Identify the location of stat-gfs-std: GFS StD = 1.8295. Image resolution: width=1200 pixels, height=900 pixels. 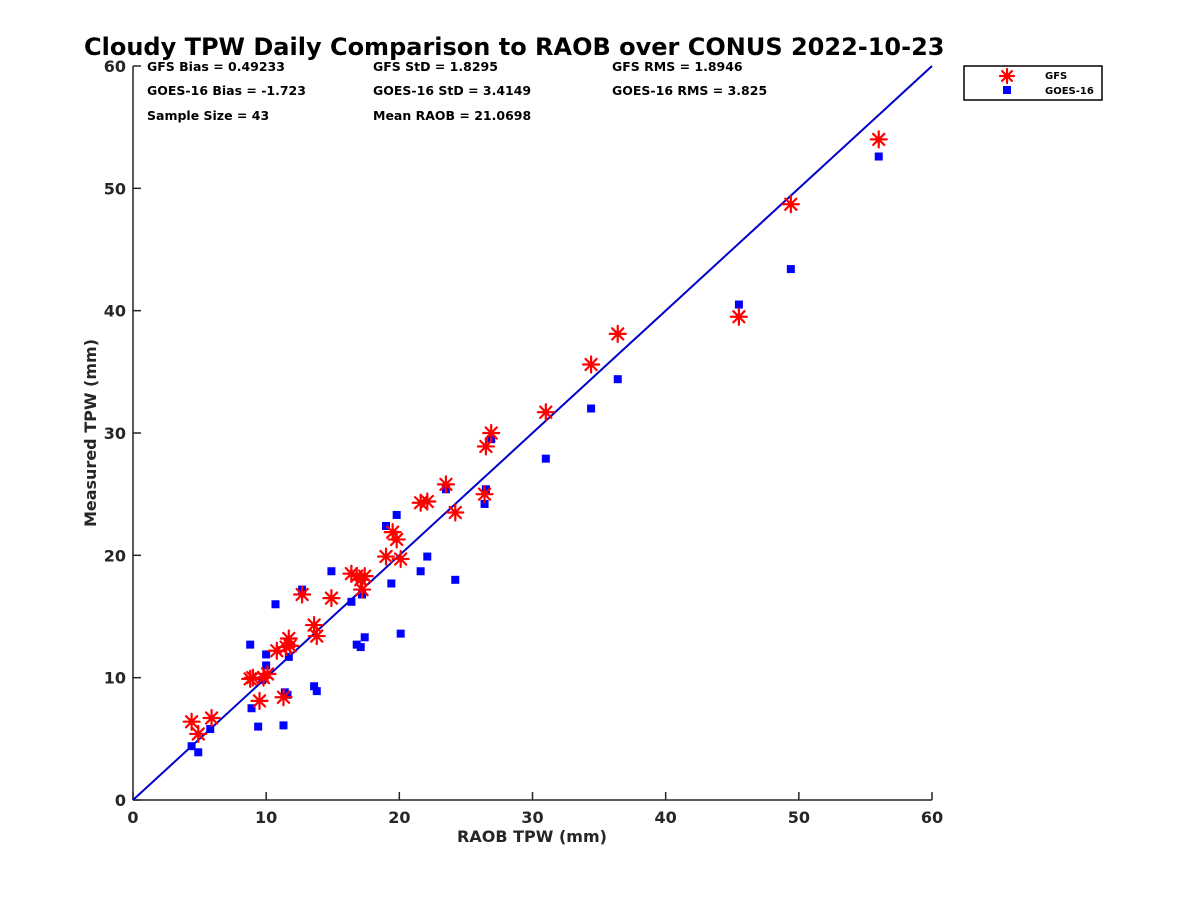
(435, 66).